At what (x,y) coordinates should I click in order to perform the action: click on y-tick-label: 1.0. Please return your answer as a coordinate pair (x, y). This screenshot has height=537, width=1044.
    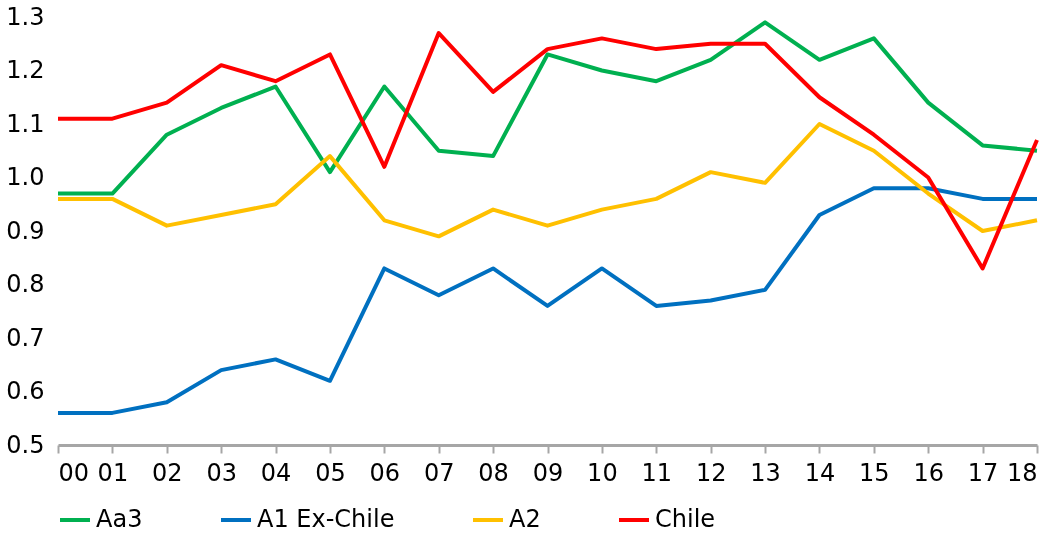
    Looking at the image, I should click on (25, 177).